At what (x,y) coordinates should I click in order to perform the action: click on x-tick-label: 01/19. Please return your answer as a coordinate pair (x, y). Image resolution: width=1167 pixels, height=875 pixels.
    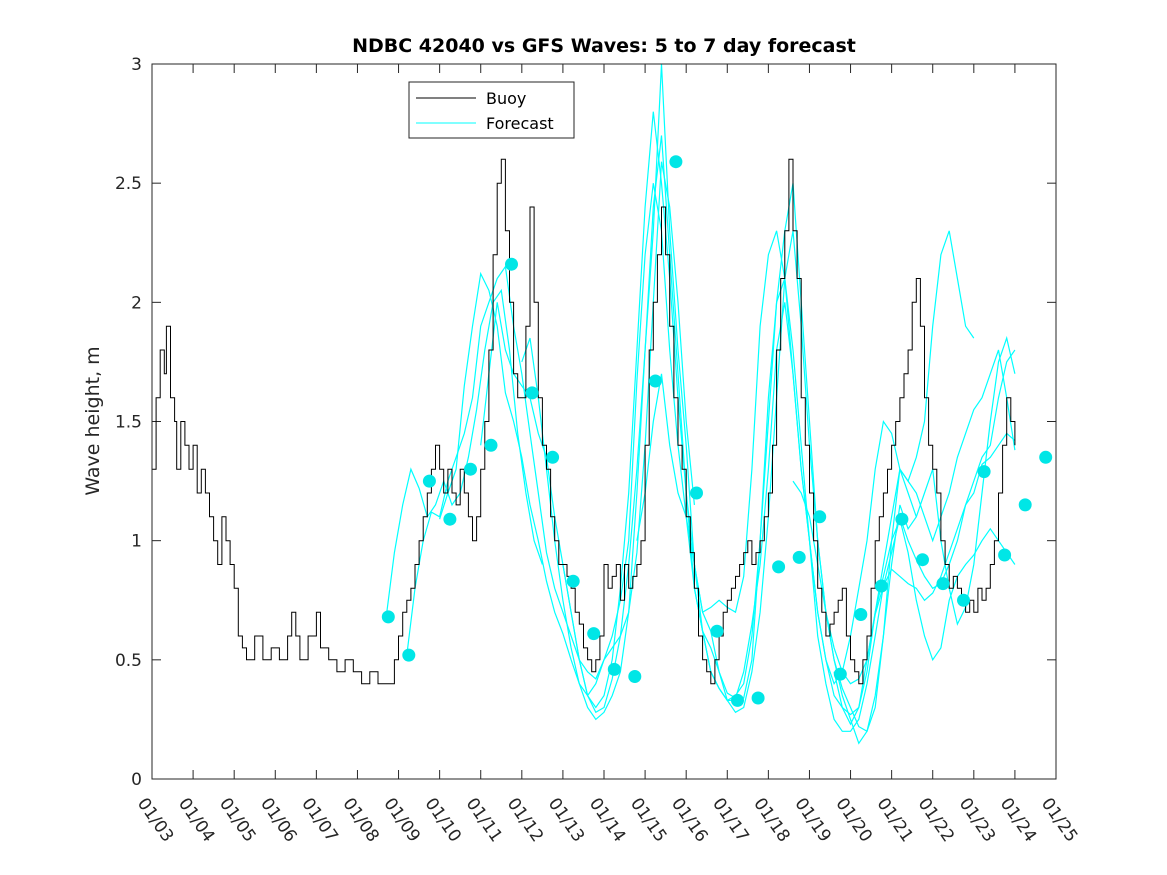
    Looking at the image, I should click on (812, 820).